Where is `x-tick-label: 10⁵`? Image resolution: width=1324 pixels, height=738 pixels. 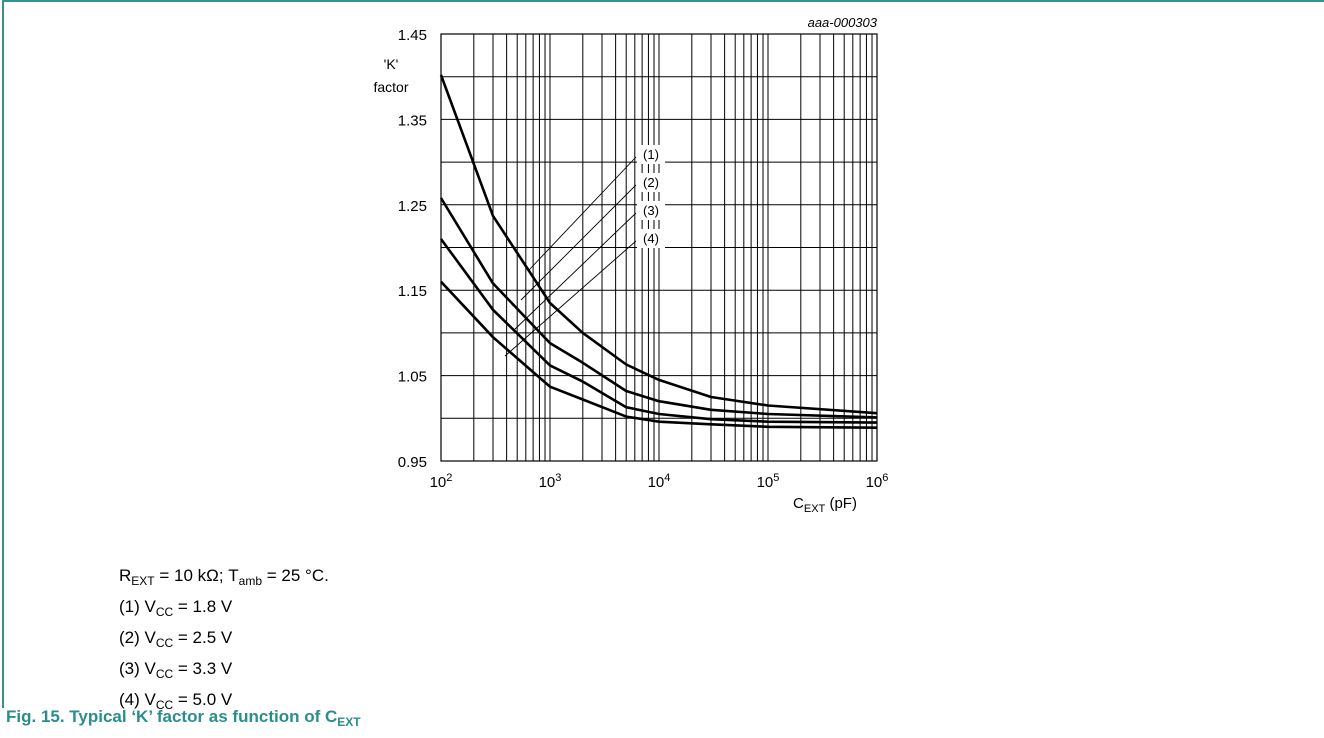
x-tick-label: 10⁵ is located at coordinates (768, 481).